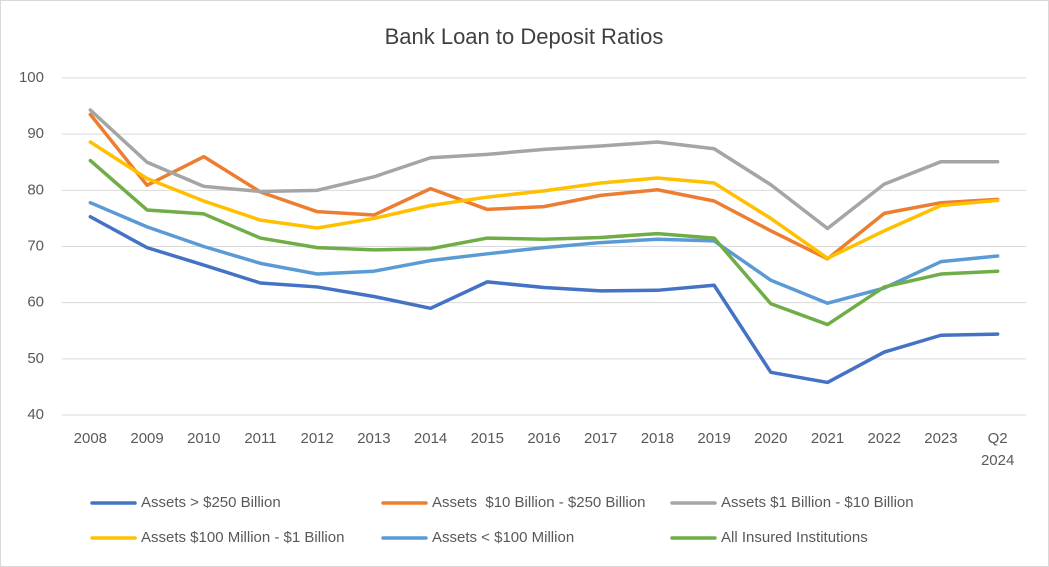  Describe the element at coordinates (35, 414) in the screenshot. I see `y-tick-label: 40` at that location.